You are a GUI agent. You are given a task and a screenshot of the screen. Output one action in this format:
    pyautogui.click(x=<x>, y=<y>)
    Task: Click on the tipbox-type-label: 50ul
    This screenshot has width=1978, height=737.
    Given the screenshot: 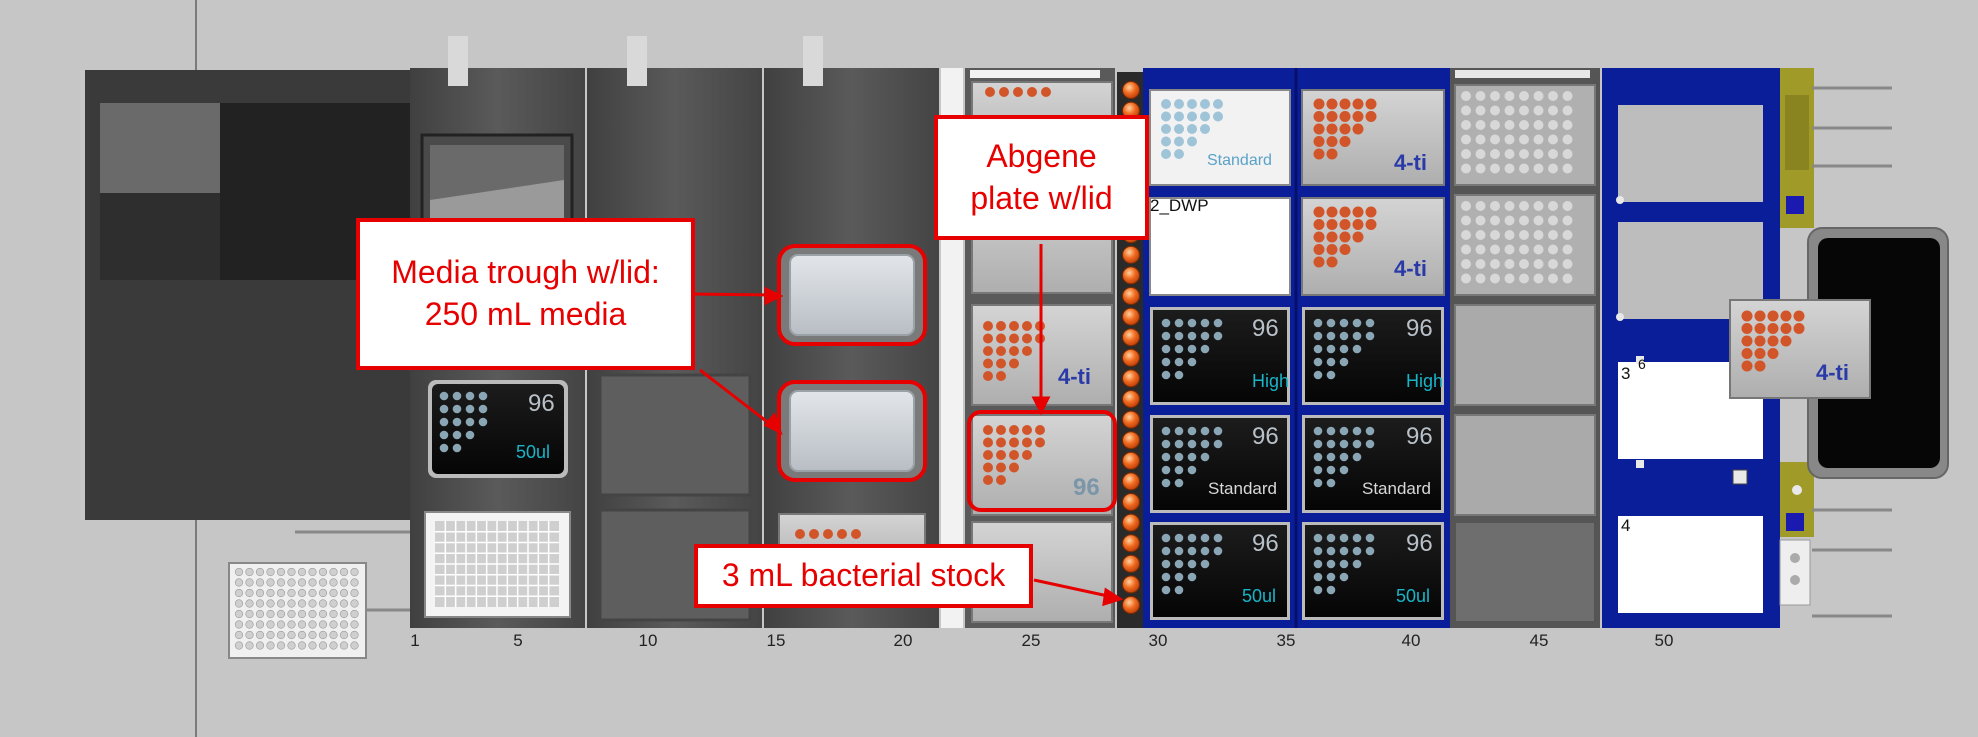 What is the action you would take?
    pyautogui.click(x=533, y=452)
    